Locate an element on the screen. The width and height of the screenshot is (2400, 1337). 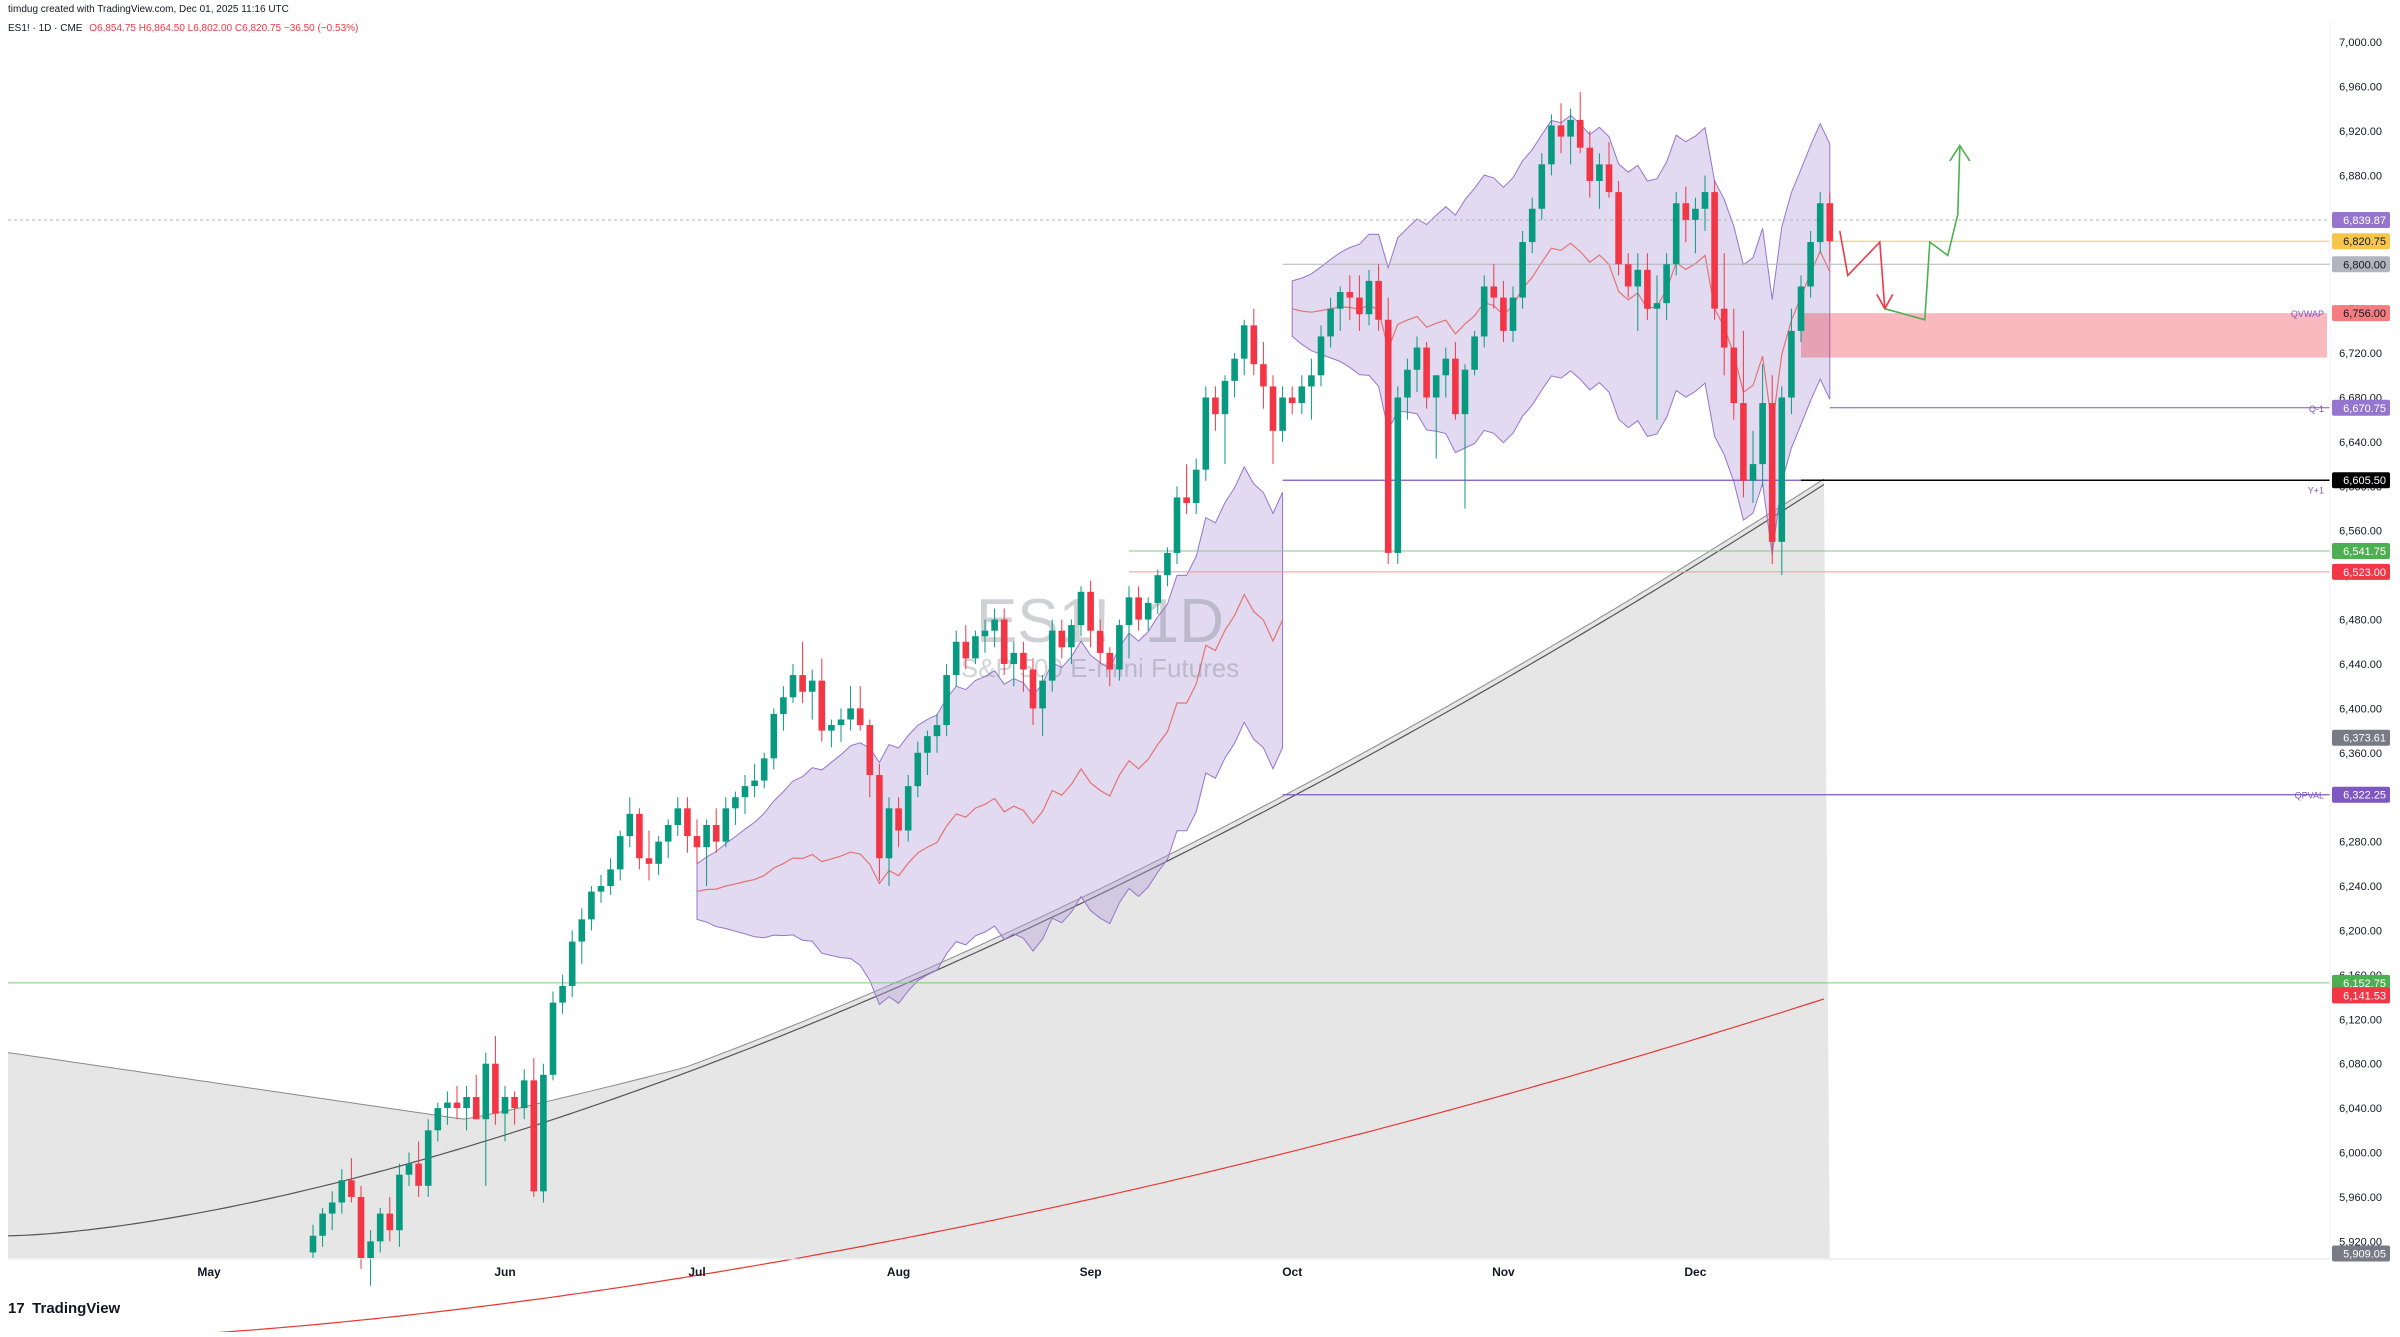
price-badge: 6,541.75 is located at coordinates (2361, 551).